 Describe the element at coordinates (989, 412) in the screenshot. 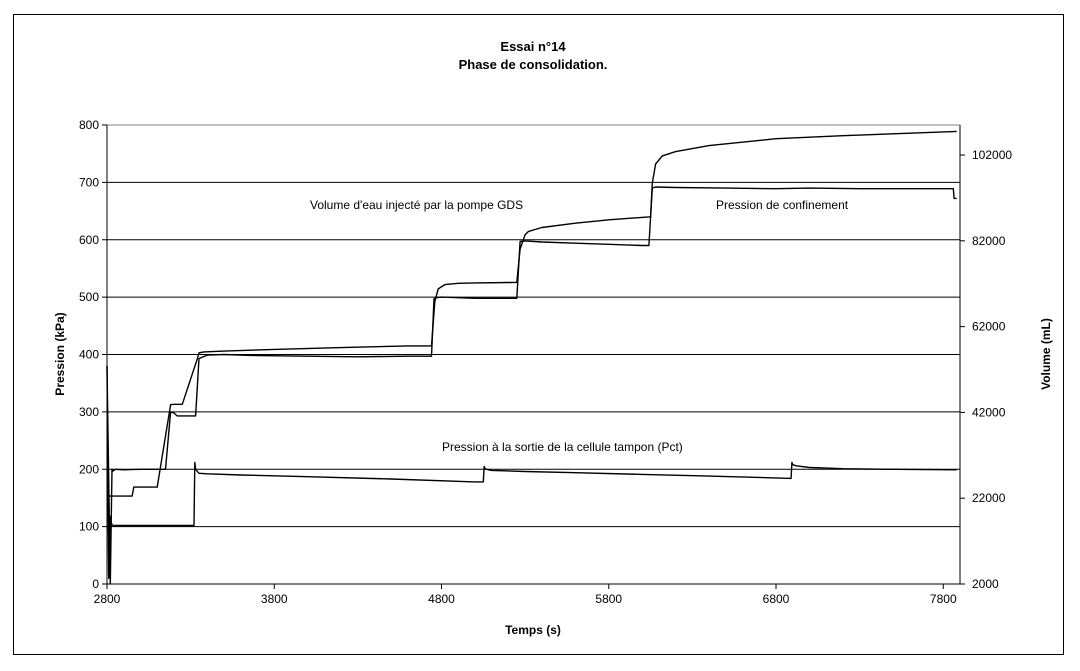

I see `y2-tick-label: 42000` at that location.